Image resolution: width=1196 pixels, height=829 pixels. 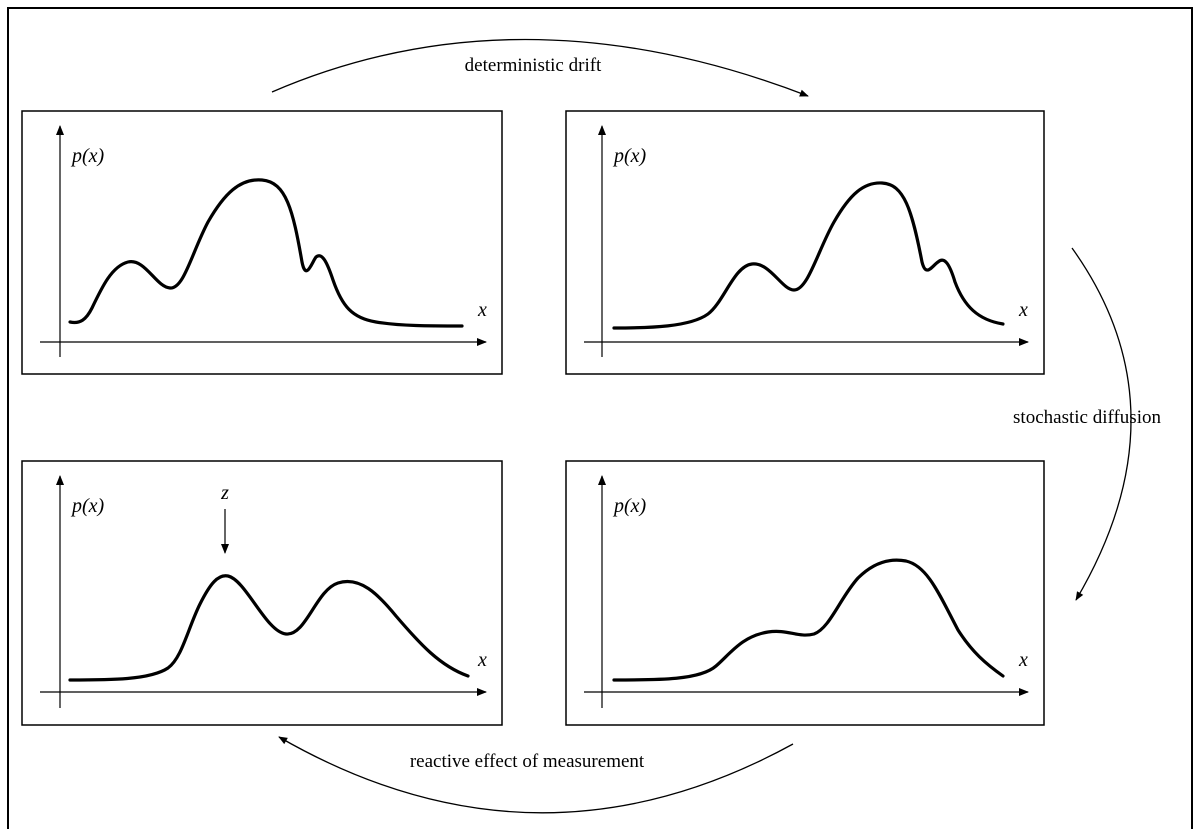 What do you see at coordinates (224, 493) in the screenshot?
I see `measurement-z-label: z` at bounding box center [224, 493].